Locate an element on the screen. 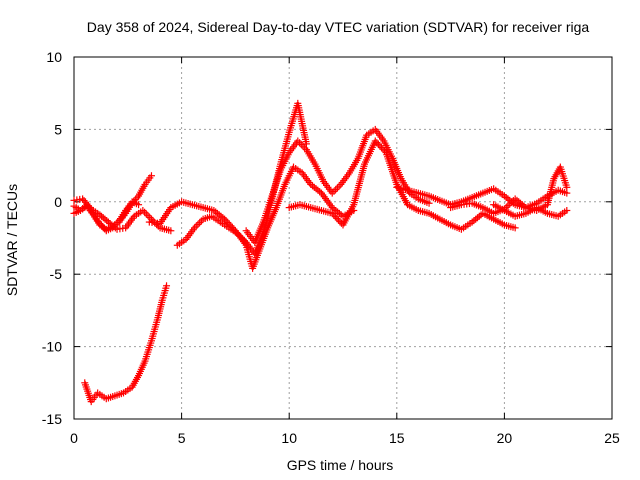  y-axis-label: SDTVAR / TECUs is located at coordinates (12, 240).